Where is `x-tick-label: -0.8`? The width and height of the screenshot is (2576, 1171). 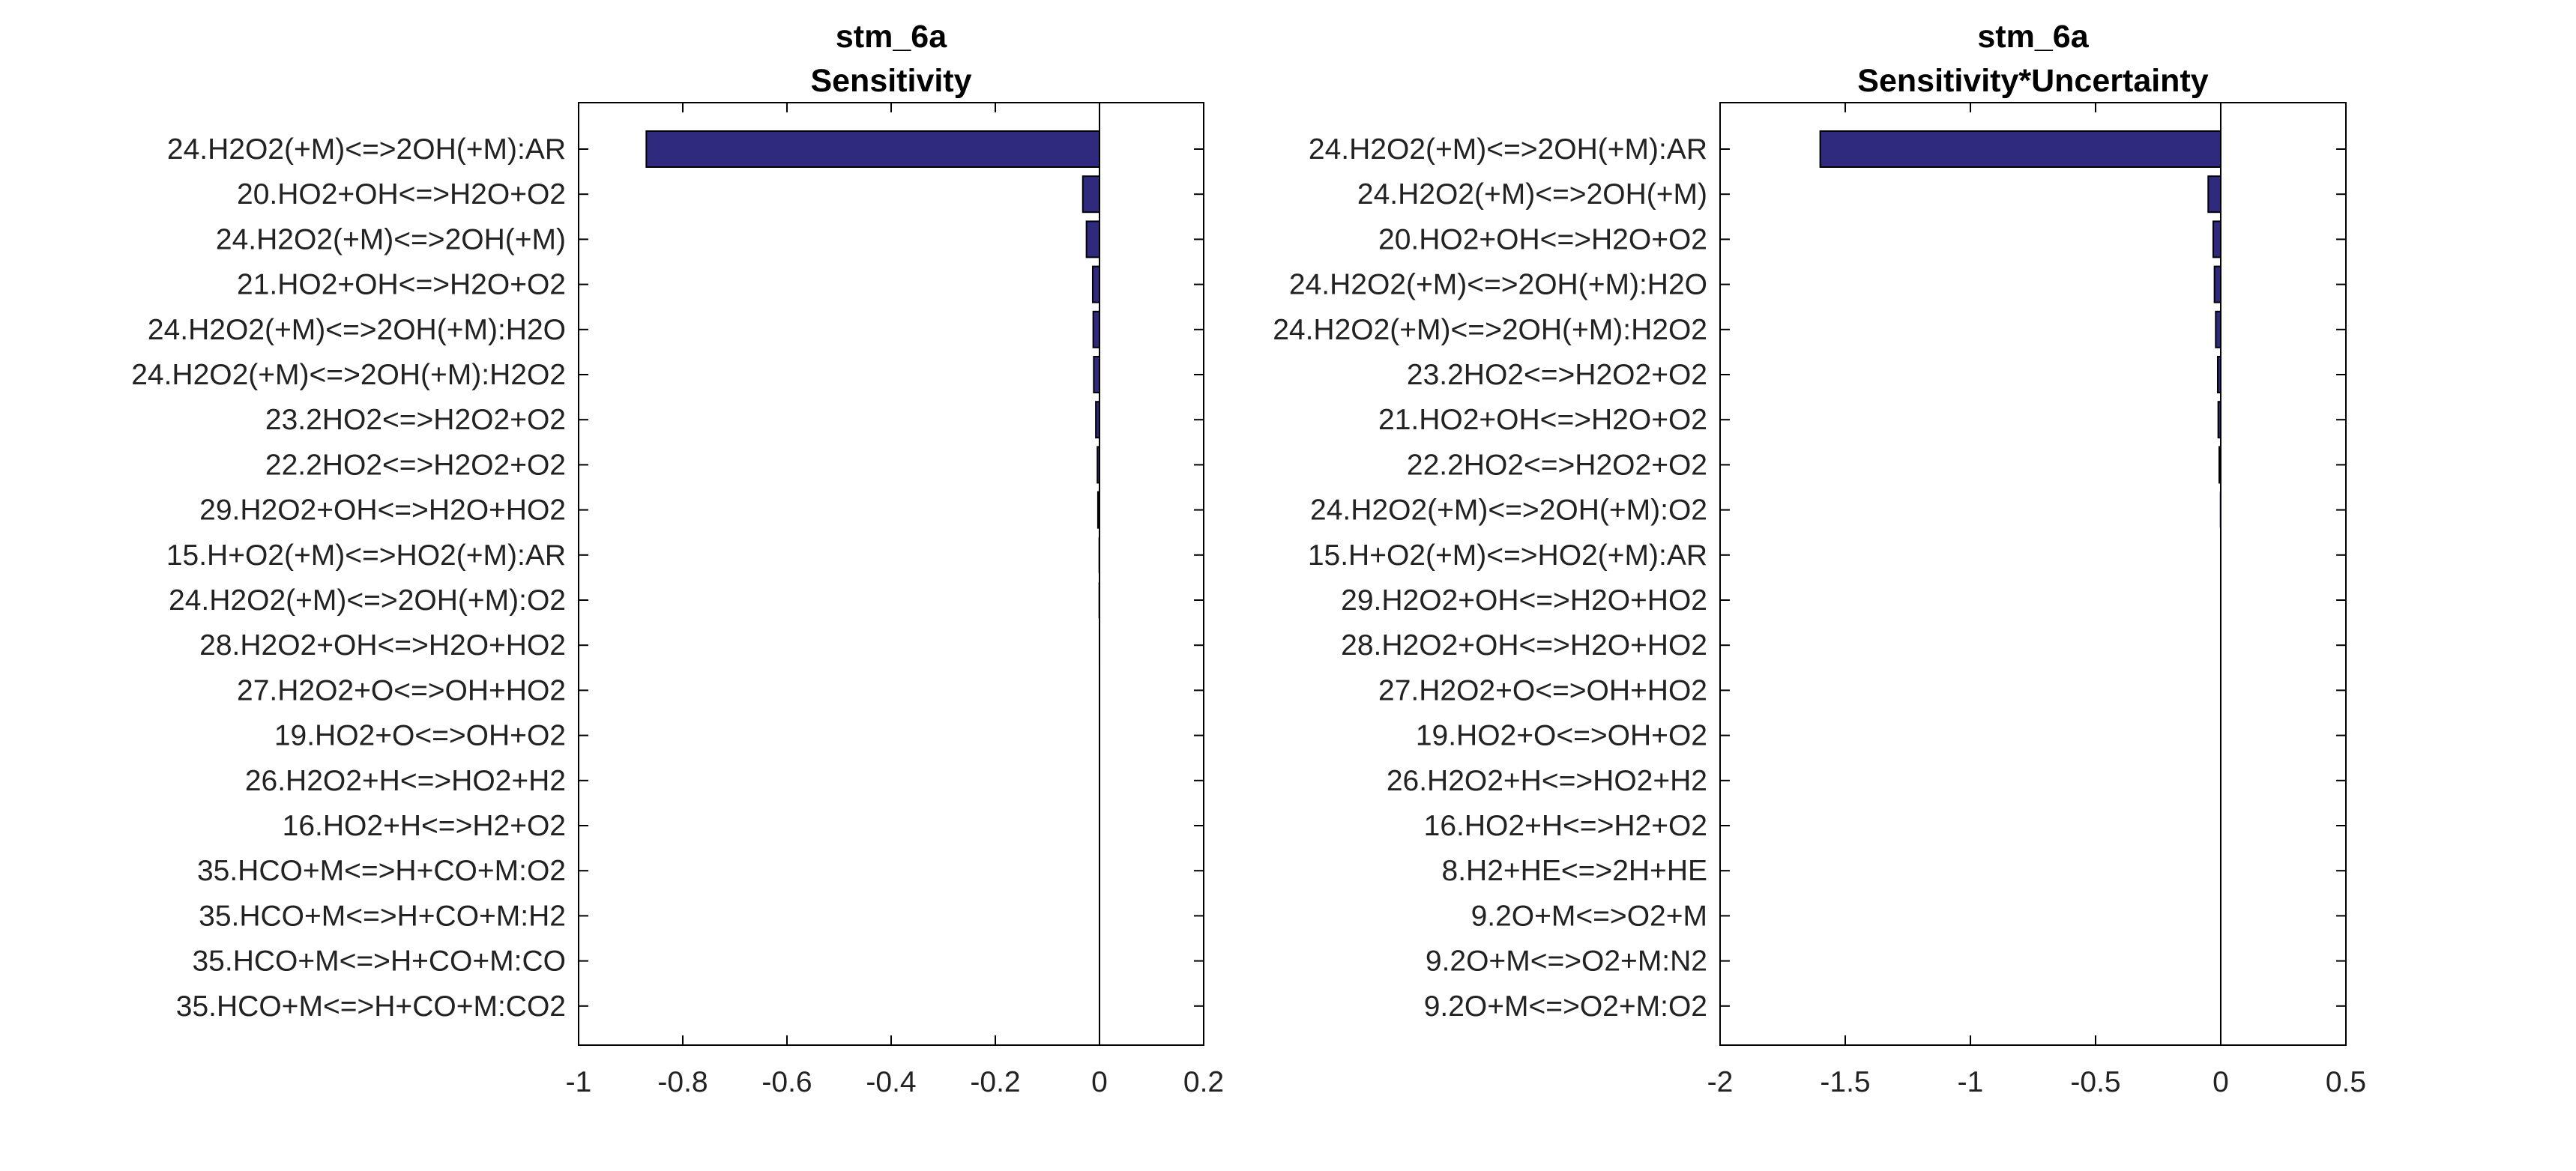
x-tick-label: -0.8 is located at coordinates (683, 1082).